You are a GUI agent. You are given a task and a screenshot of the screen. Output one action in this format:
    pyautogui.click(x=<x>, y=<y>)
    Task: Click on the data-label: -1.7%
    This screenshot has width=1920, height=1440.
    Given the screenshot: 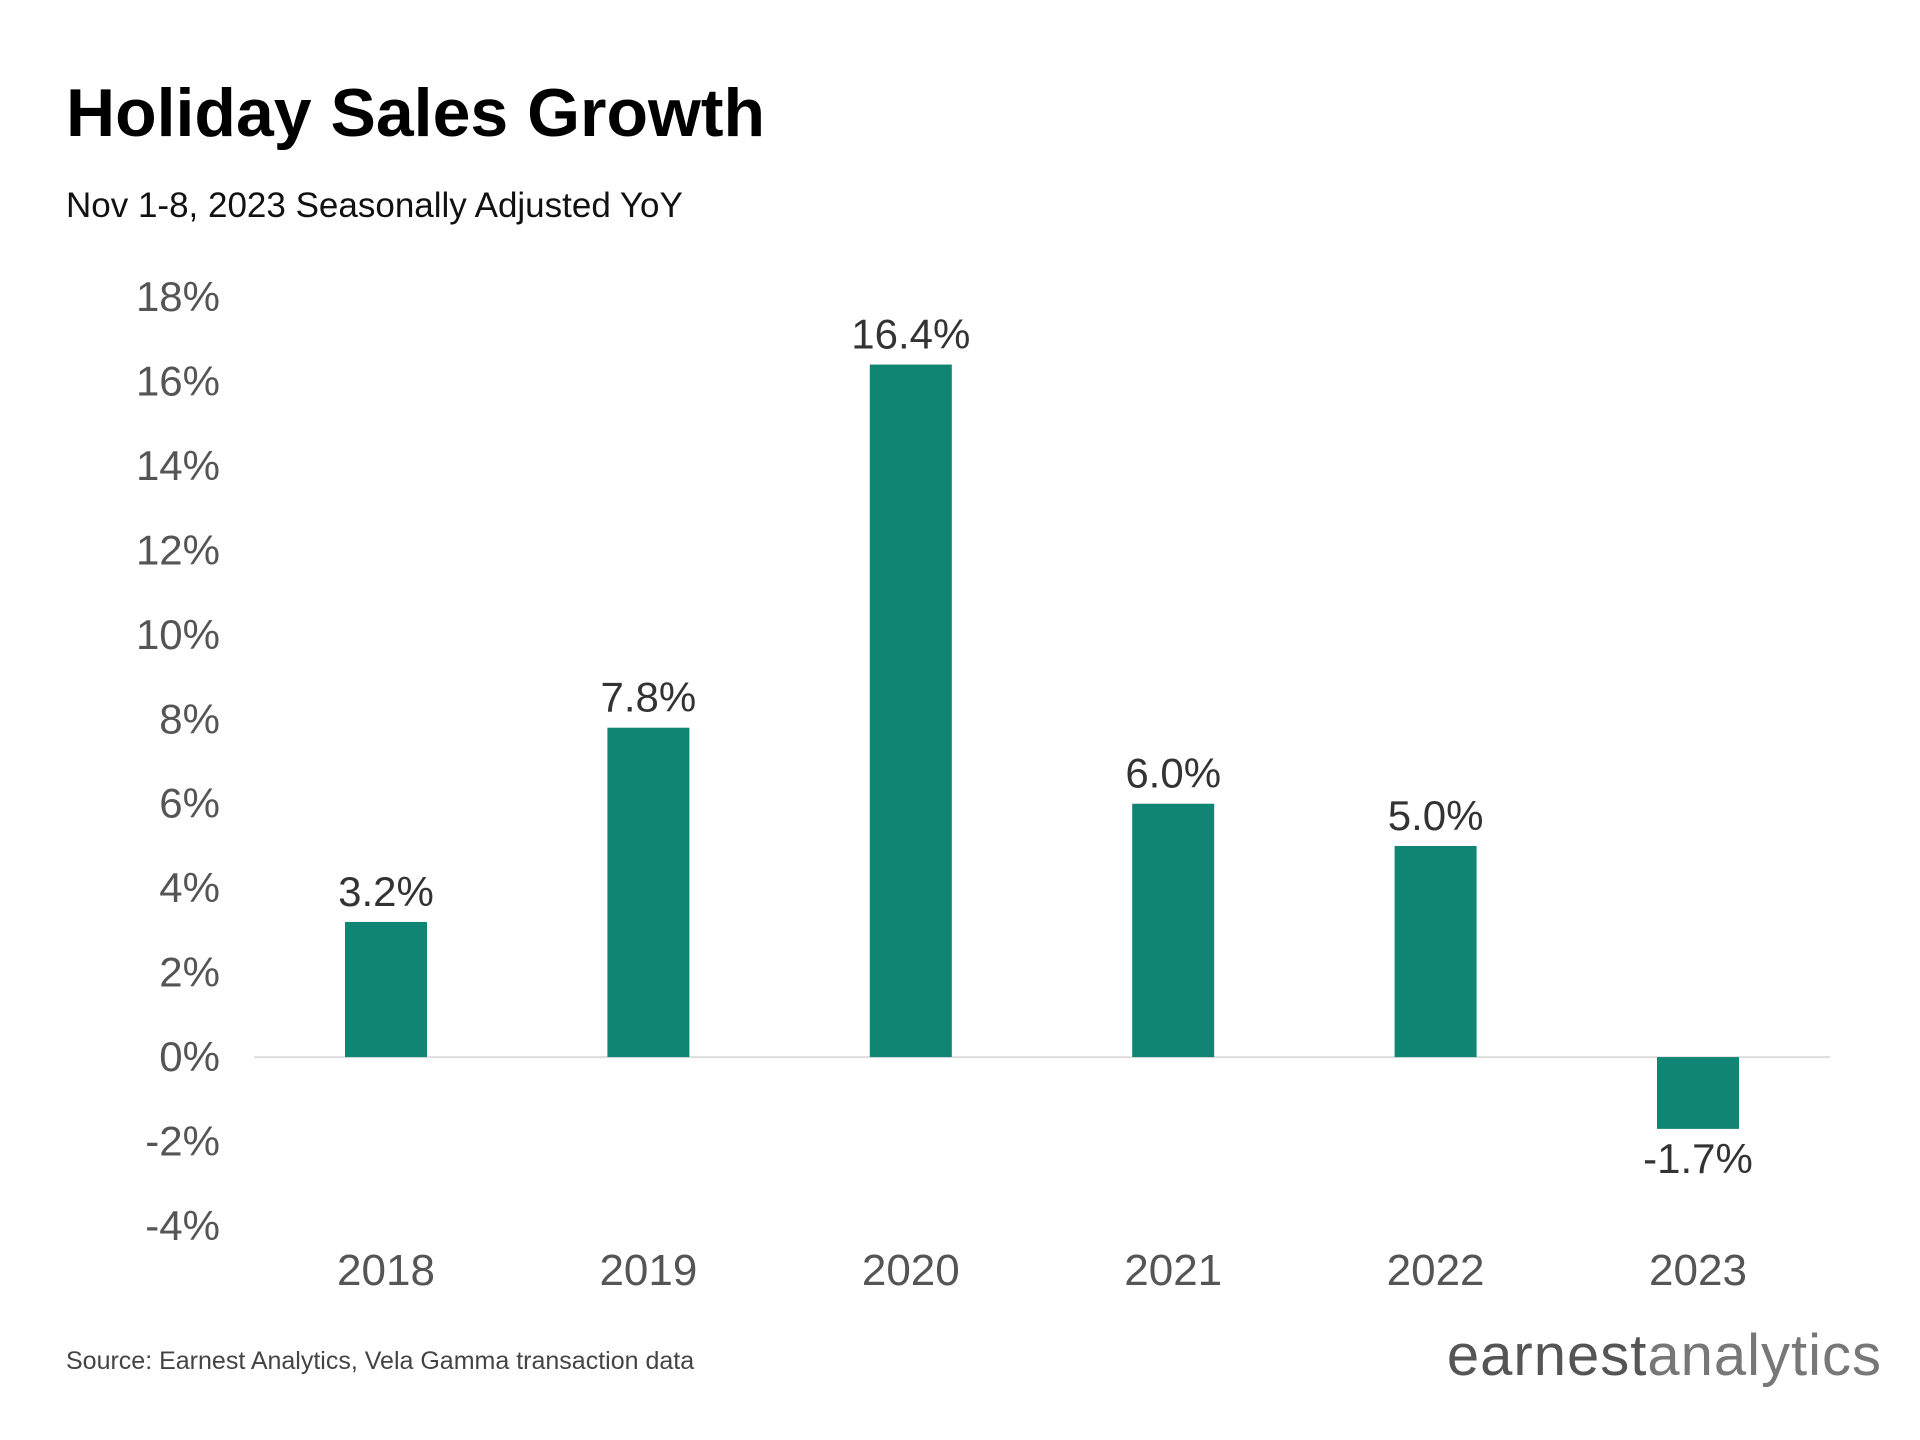 What is the action you would take?
    pyautogui.click(x=1698, y=1158)
    